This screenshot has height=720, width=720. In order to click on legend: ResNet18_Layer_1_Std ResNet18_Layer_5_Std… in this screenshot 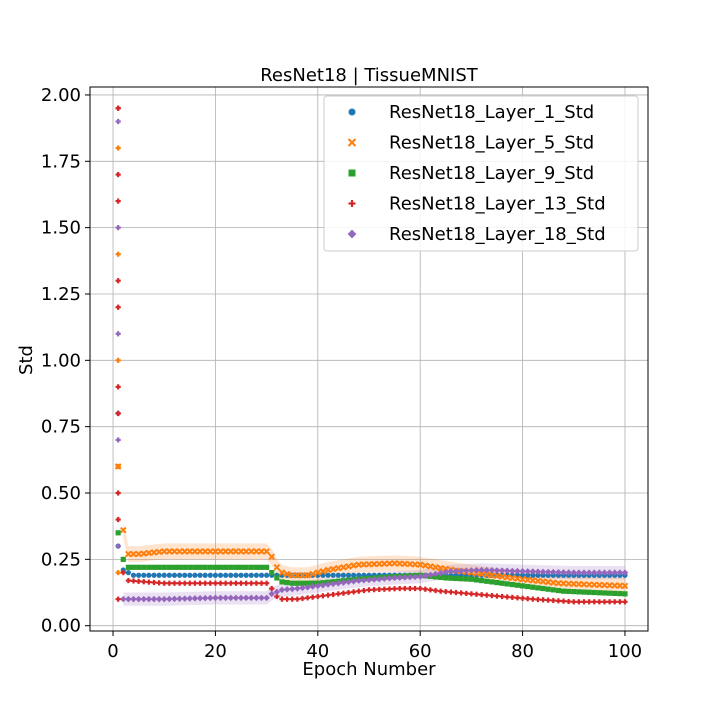, I will do `click(481, 173)`.